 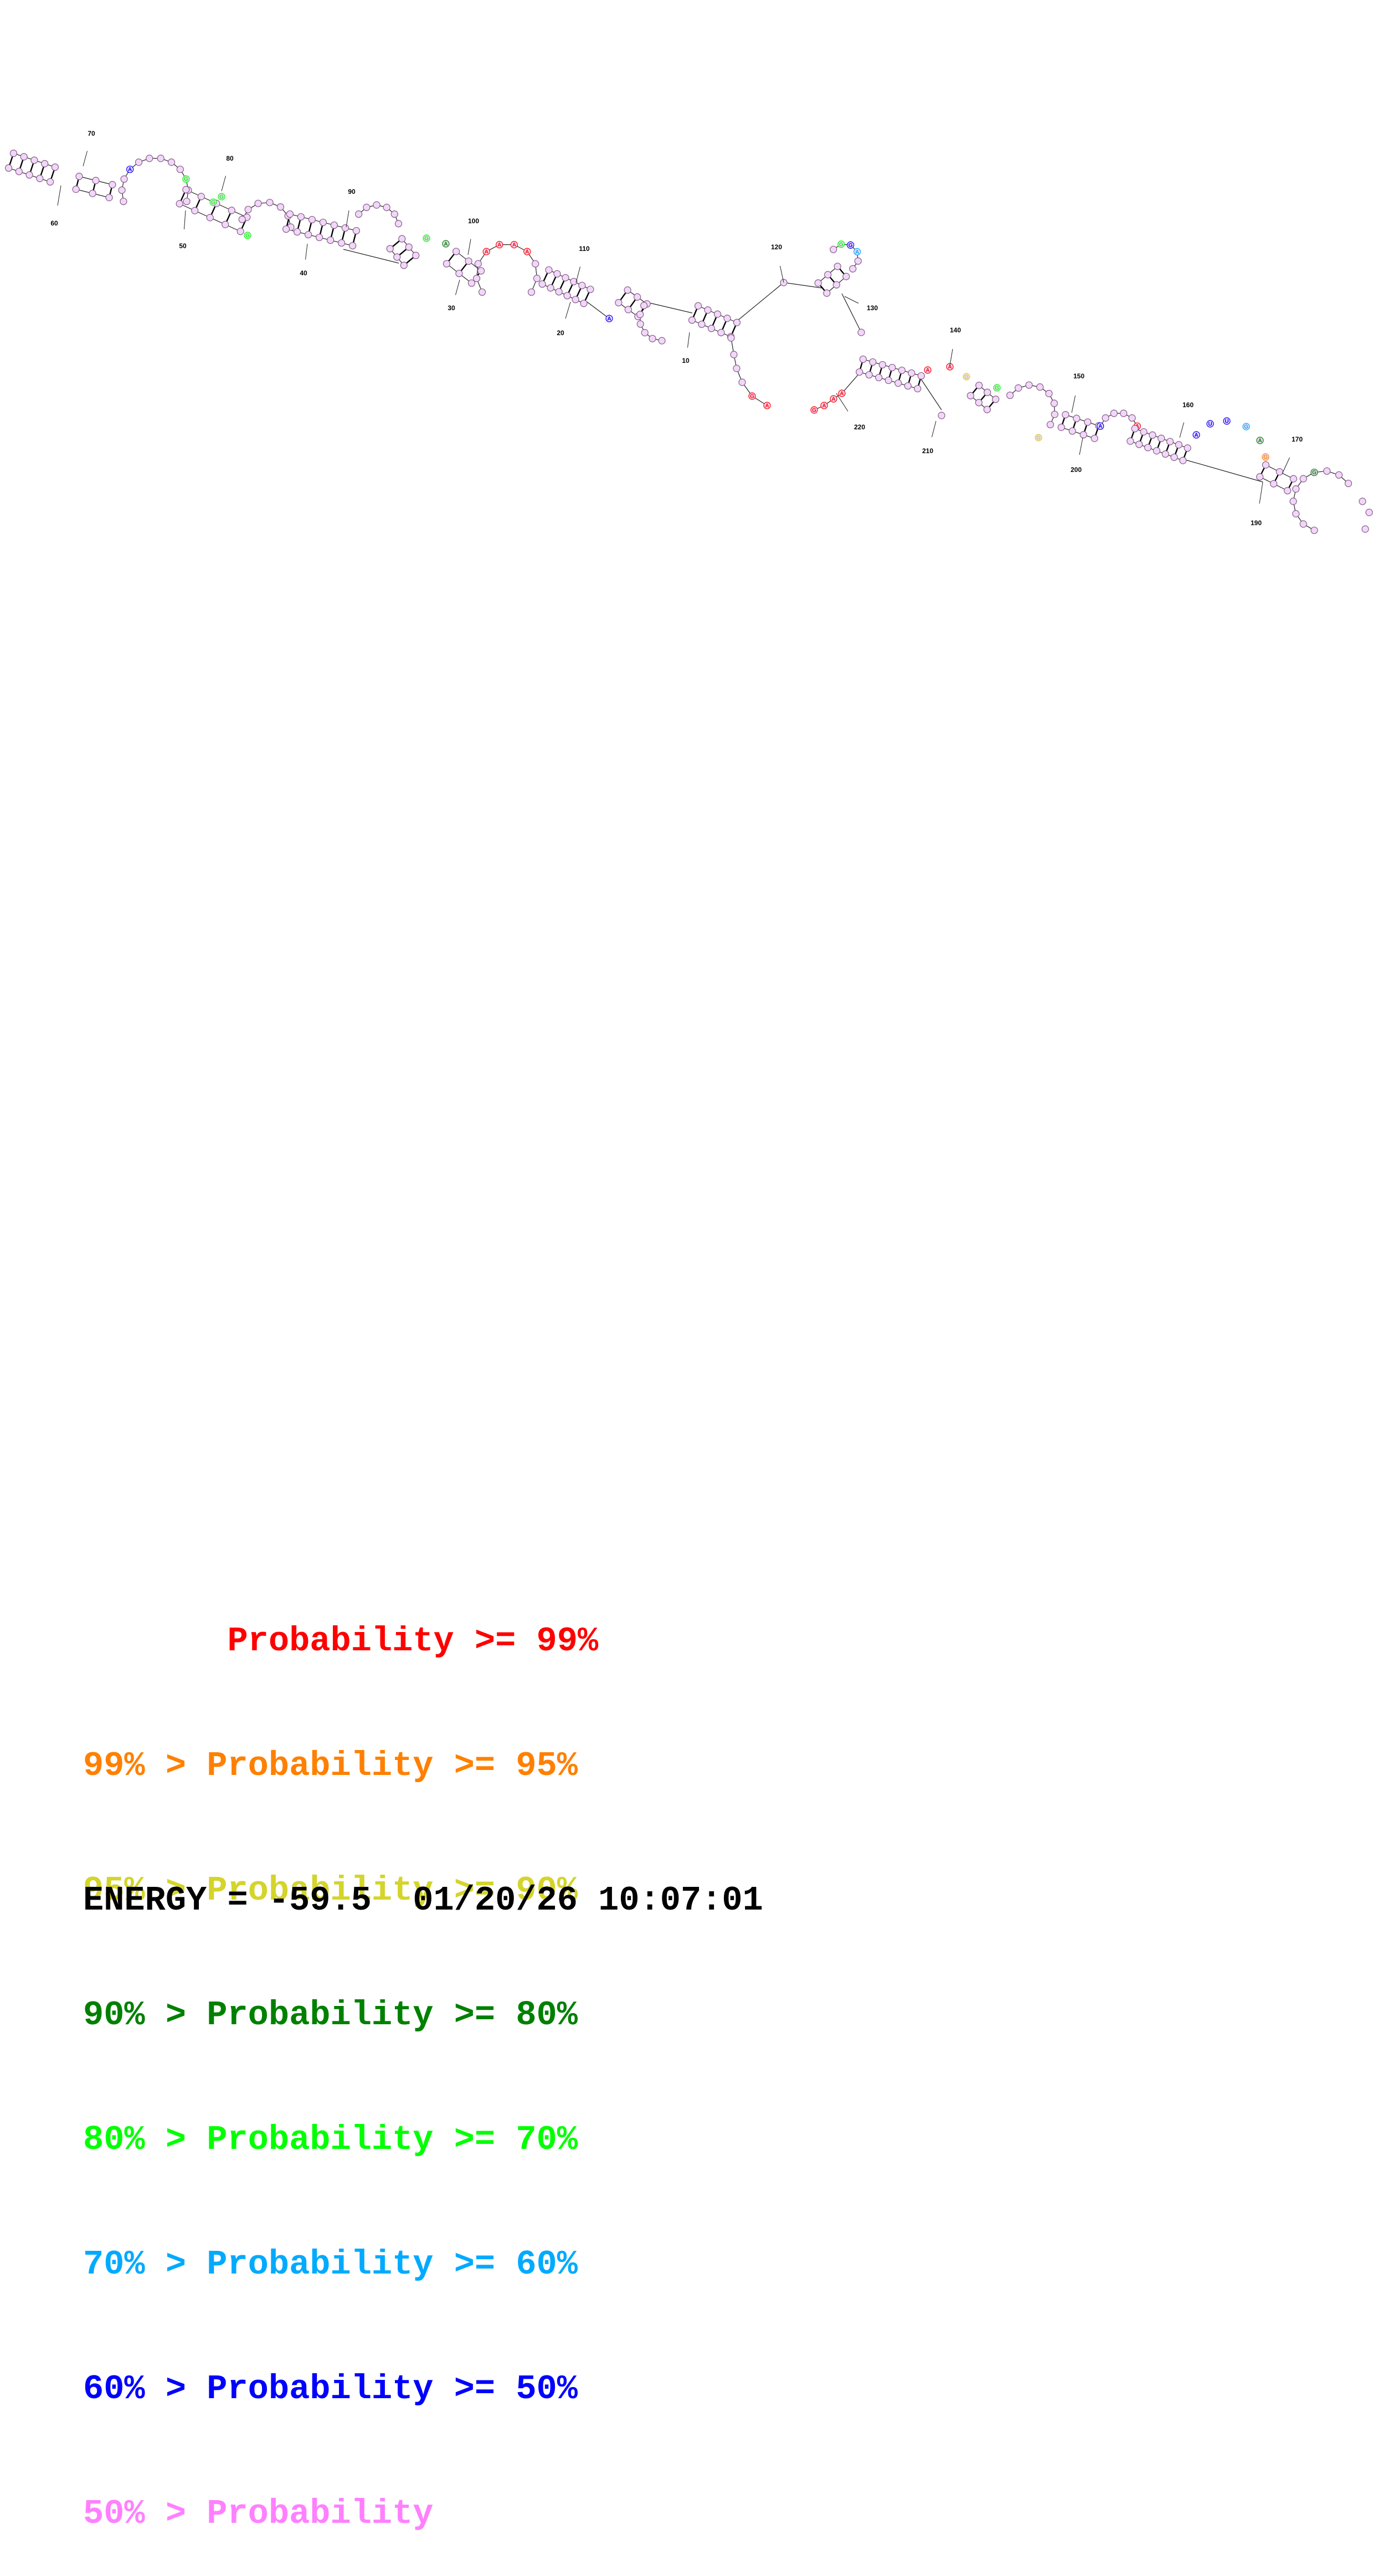 I want to click on position-label: 40, so click(x=303, y=273).